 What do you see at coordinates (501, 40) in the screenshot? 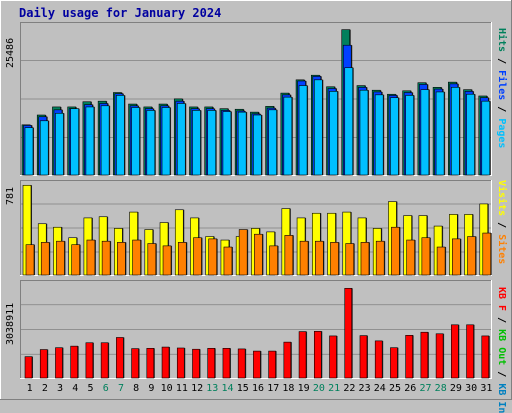
I see `legend-item: Hits` at bounding box center [501, 40].